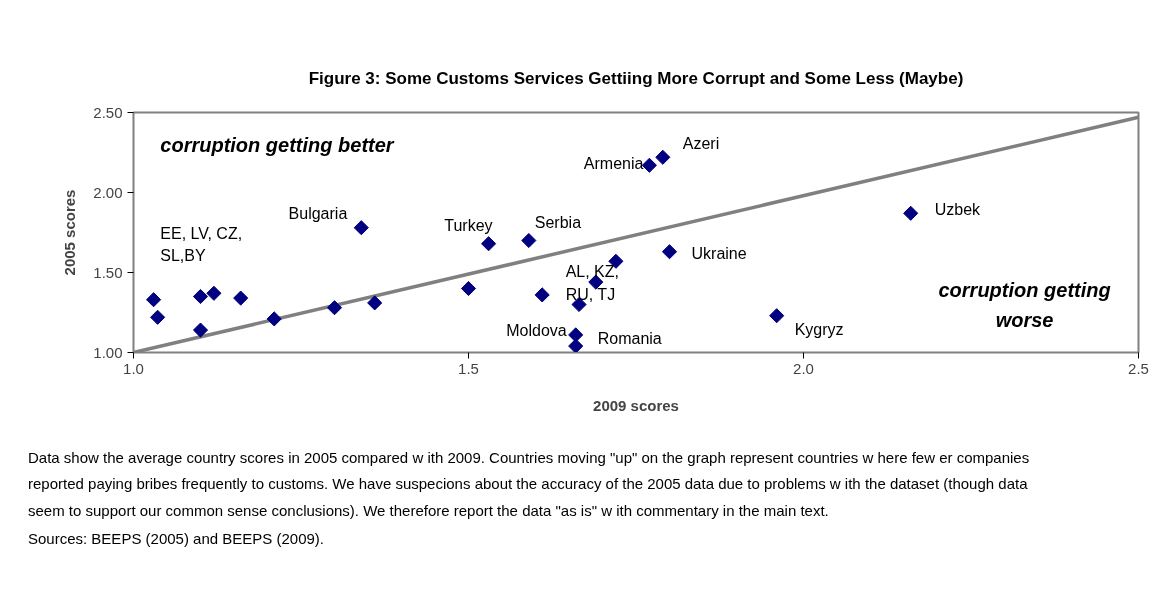 This screenshot has width=1163, height=600. What do you see at coordinates (108, 192) in the screenshot?
I see `y-tick-label: 2.00` at bounding box center [108, 192].